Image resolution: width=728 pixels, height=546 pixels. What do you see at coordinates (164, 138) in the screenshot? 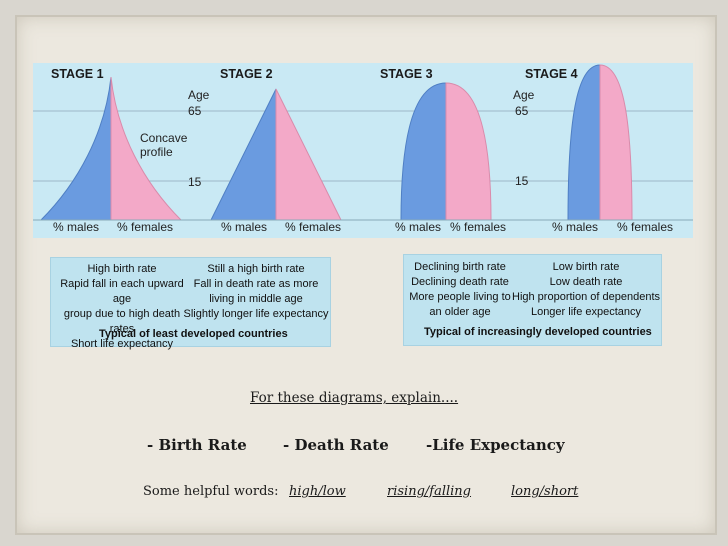
I see `concave-label-line-1: Concave` at bounding box center [164, 138].